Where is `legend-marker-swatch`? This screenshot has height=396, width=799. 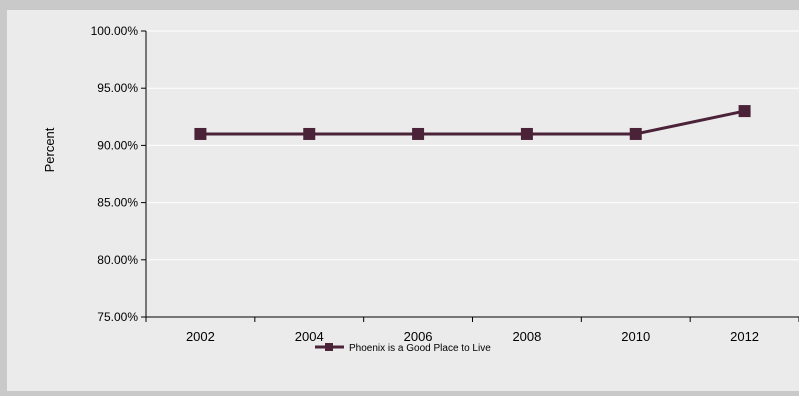 legend-marker-swatch is located at coordinates (329, 347).